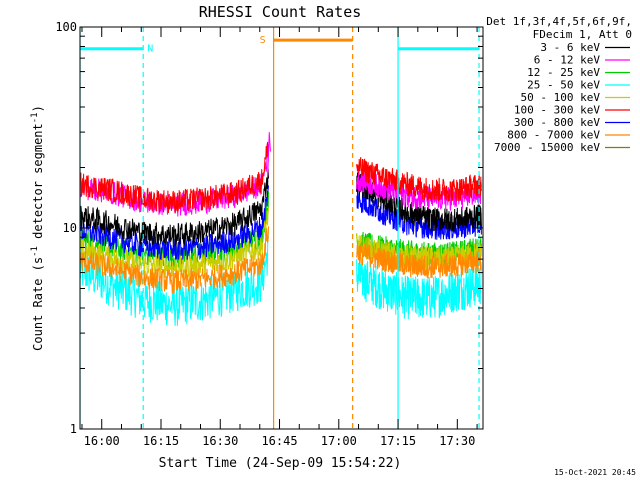  What do you see at coordinates (161, 441) in the screenshot?
I see `x-tick-label: 16:15` at bounding box center [161, 441].